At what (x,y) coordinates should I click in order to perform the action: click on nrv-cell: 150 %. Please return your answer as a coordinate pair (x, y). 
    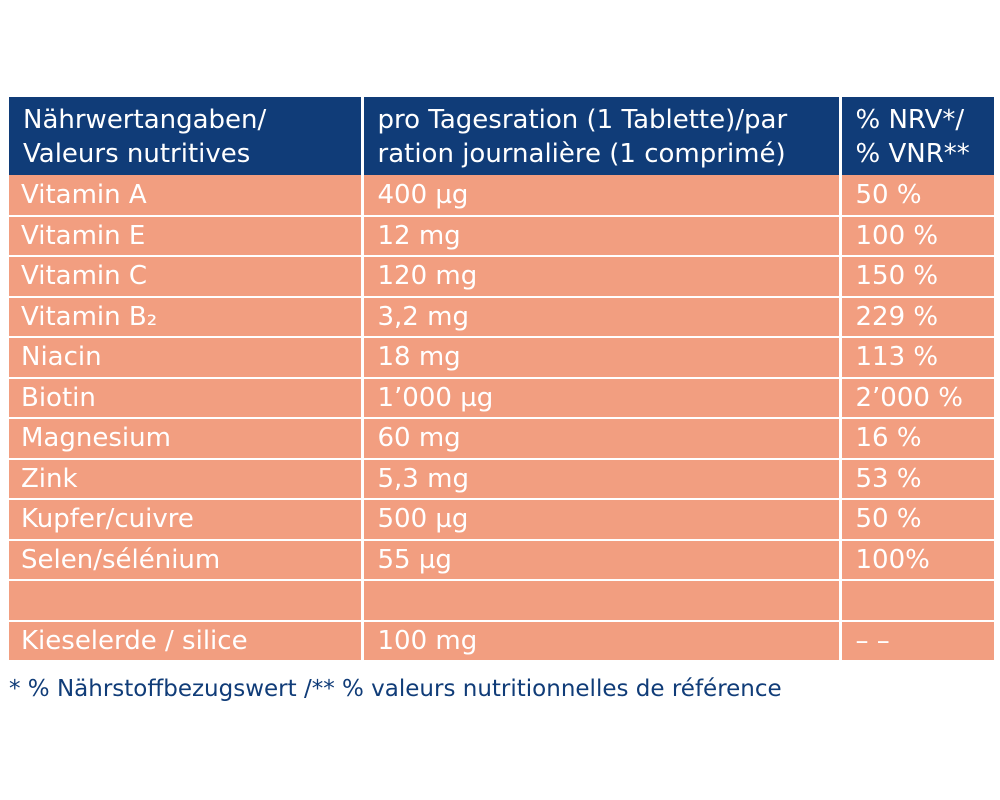
    Looking at the image, I should click on (917, 277).